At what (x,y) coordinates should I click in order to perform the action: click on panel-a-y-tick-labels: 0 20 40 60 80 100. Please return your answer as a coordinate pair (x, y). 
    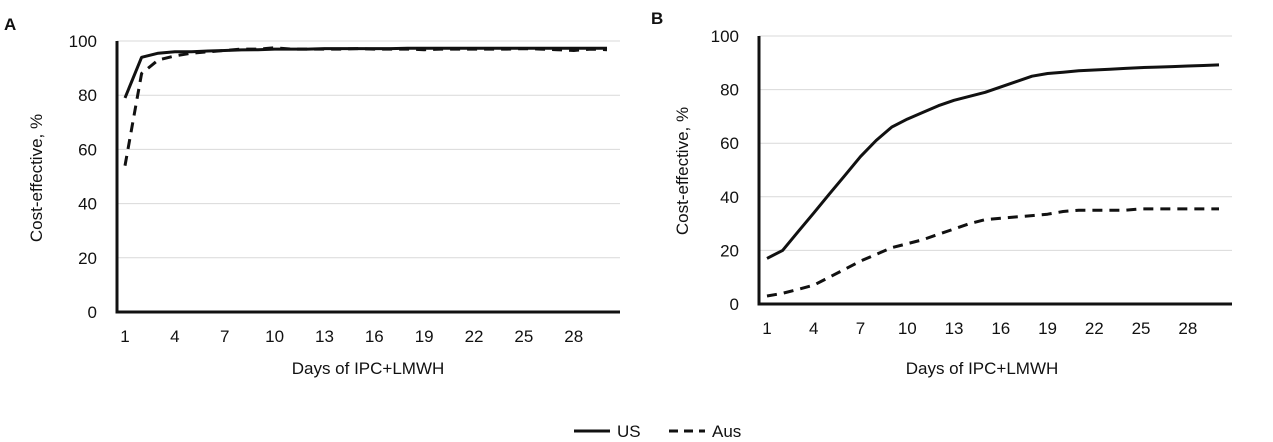
    Looking at the image, I should click on (83, 177).